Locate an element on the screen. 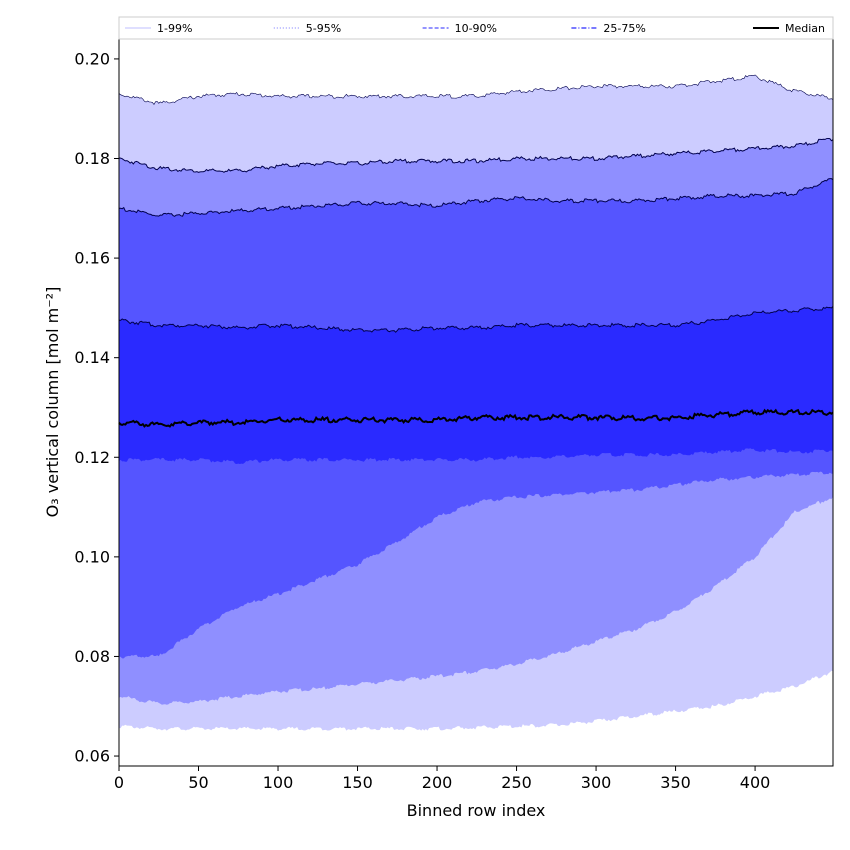 The image size is (850, 850). x-axis-ticks: 0 50 100 150 200 250 300 350 400 is located at coordinates (442, 779).